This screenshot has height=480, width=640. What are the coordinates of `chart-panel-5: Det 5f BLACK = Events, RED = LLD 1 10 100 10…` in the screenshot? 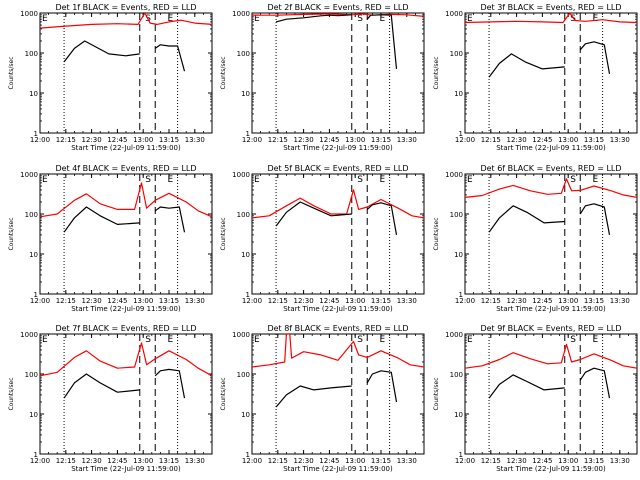 It's located at (322, 238).